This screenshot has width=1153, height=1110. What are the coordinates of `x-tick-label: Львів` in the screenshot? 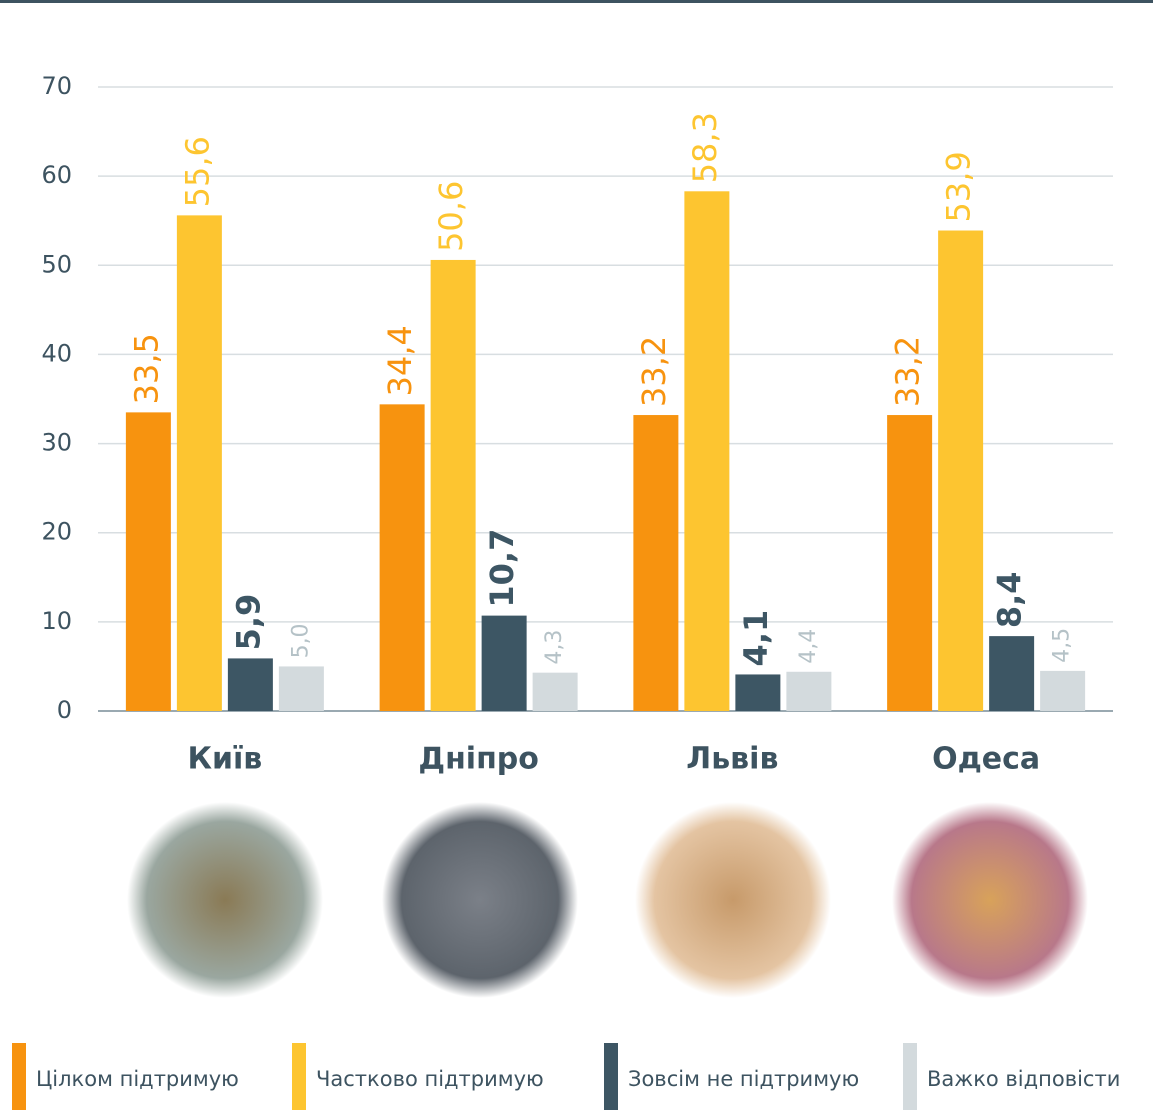 It's located at (732, 759).